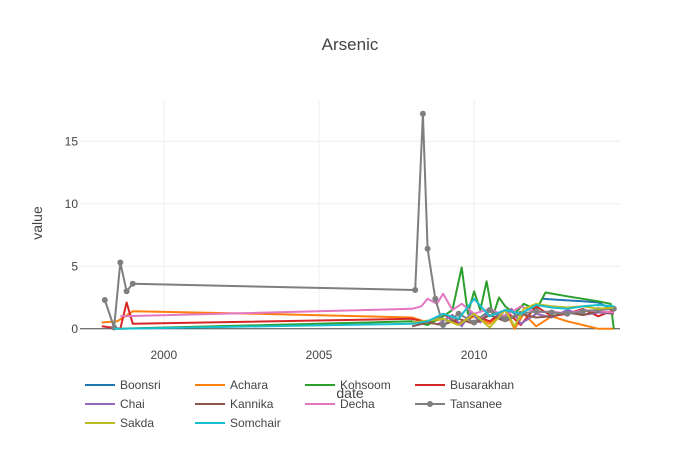 The width and height of the screenshot is (700, 450). What do you see at coordinates (474, 355) in the screenshot?
I see `x-tick-label: 2010` at bounding box center [474, 355].